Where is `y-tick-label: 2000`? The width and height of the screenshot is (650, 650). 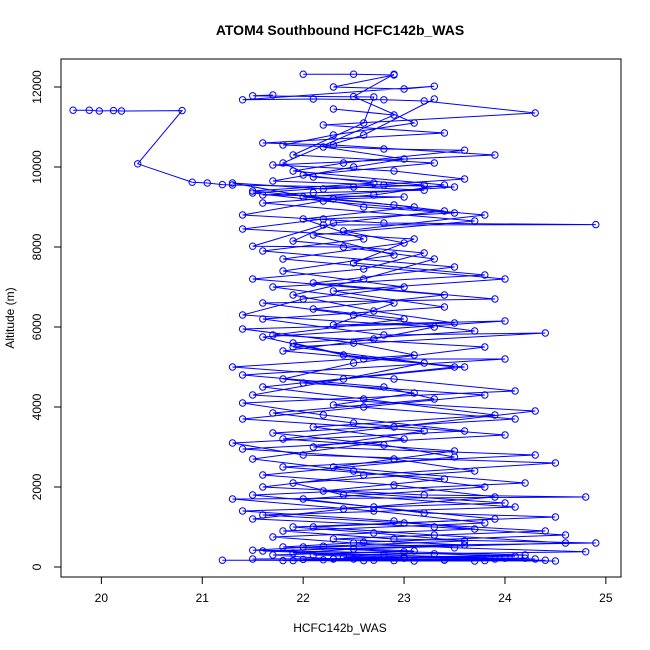 y-tick-label: 2000 is located at coordinates (37, 486).